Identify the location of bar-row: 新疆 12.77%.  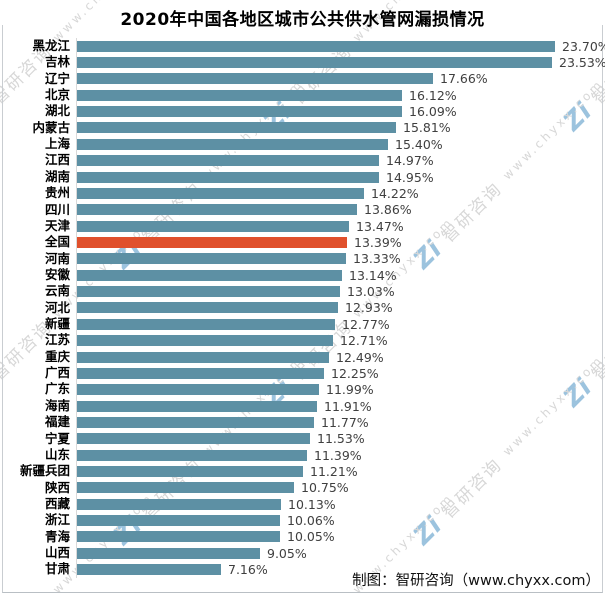
(302, 324).